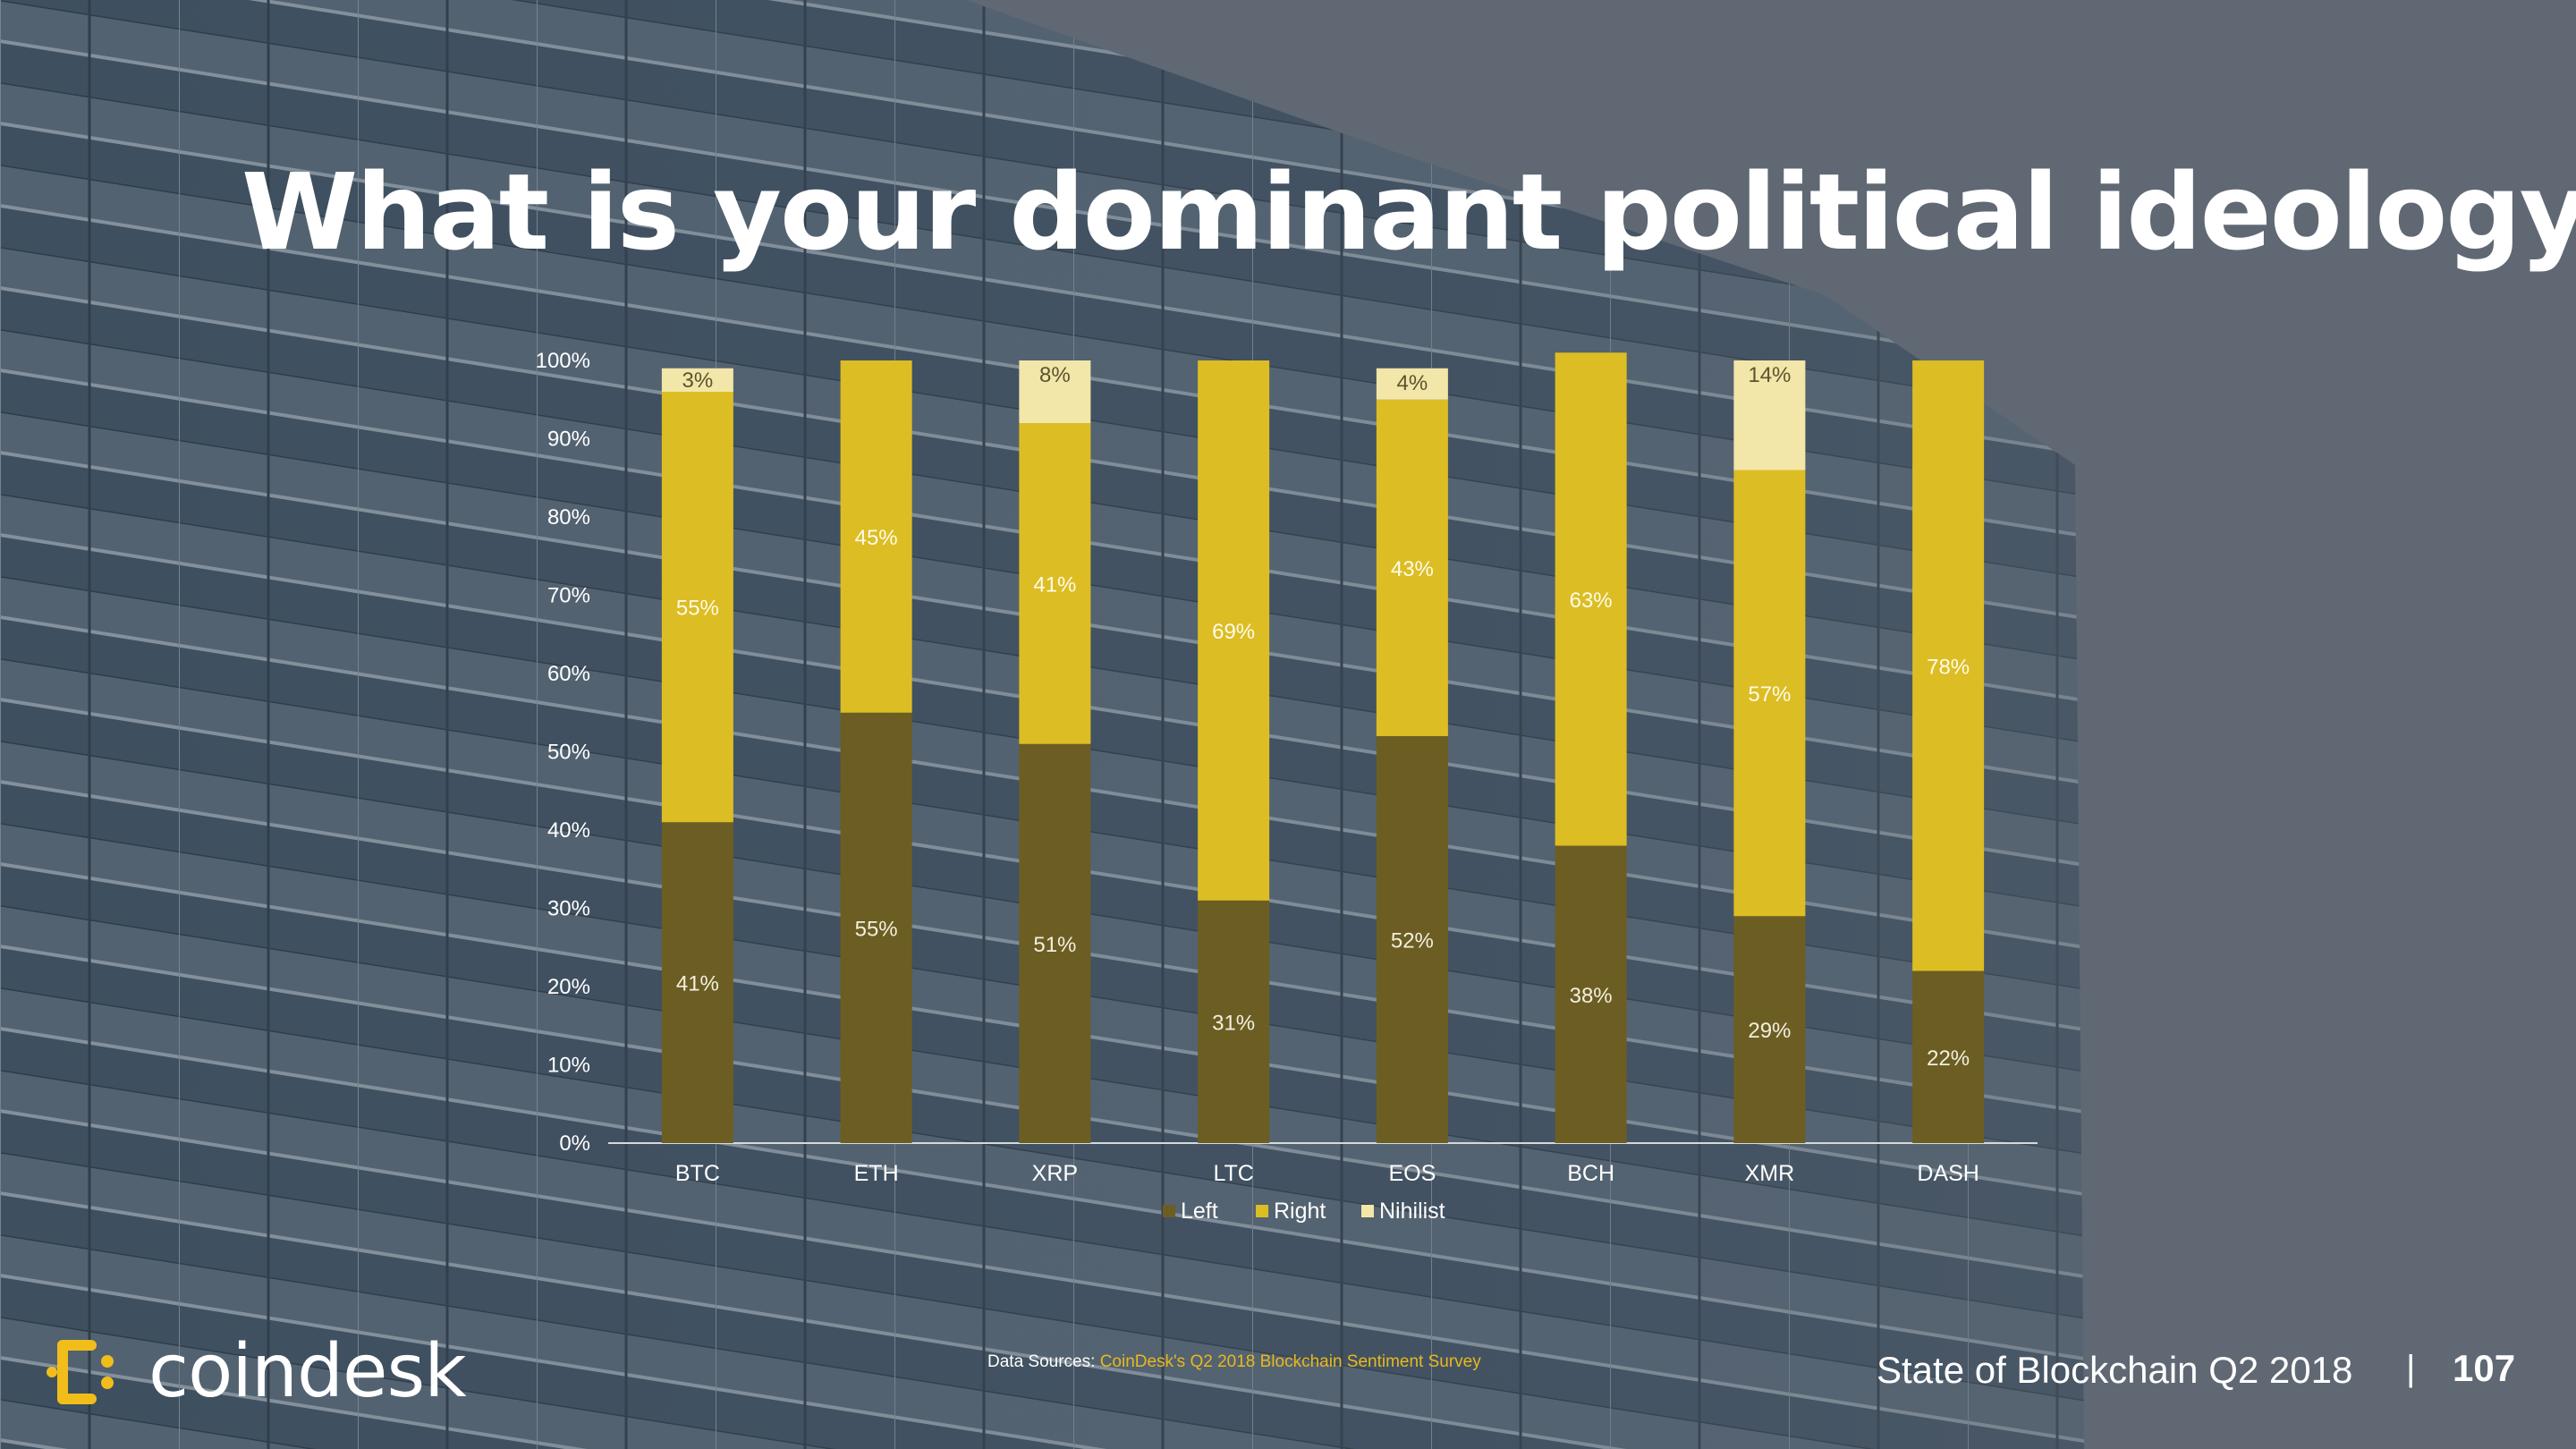  I want to click on data-label: 43%, so click(1412, 569).